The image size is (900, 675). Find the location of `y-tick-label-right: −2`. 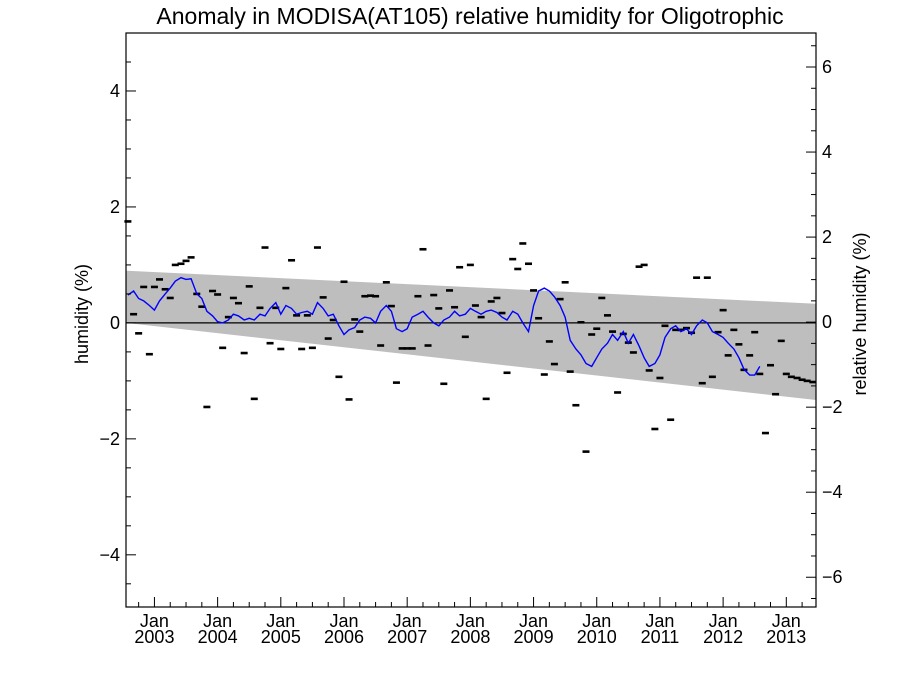

y-tick-label-right: −2 is located at coordinates (832, 407).